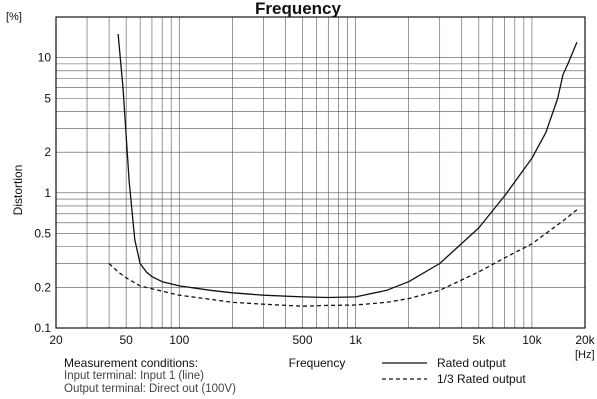 The width and height of the screenshot is (597, 399). I want to click on x-tick-label: 50, so click(126, 340).